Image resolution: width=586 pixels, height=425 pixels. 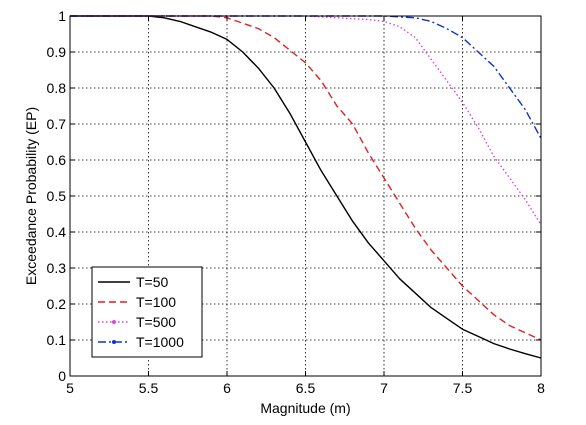 I want to click on x-axis-title: Magnitude (m), so click(x=305, y=408).